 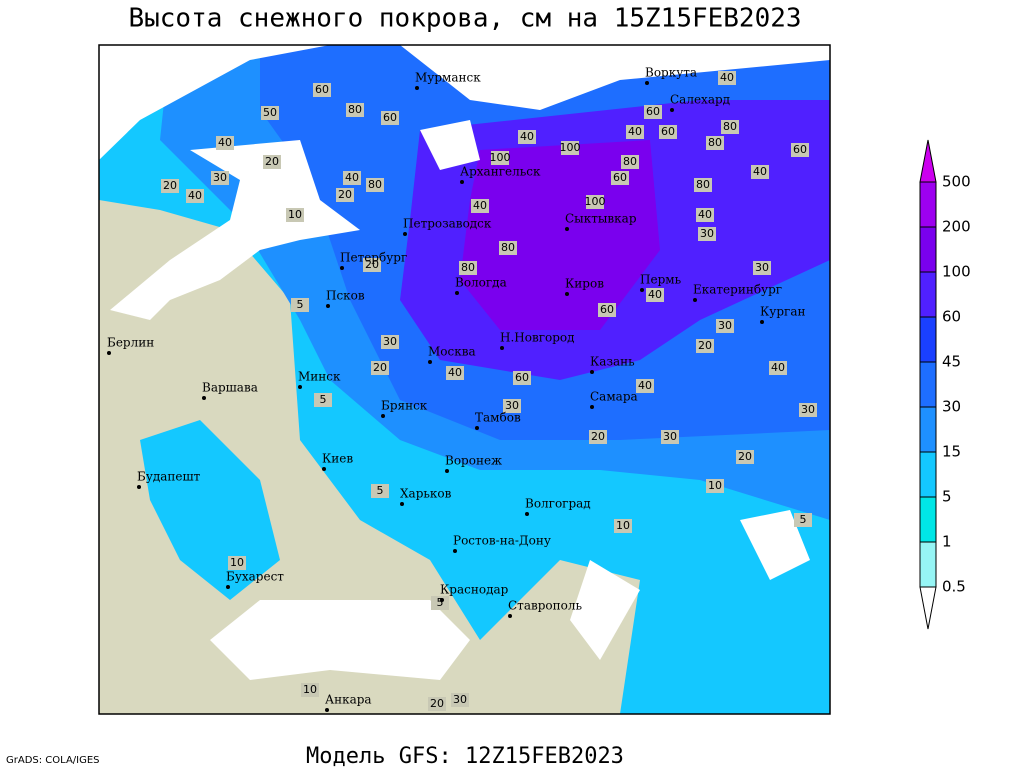 I want to click on city-label: Берлин, so click(x=130, y=343).